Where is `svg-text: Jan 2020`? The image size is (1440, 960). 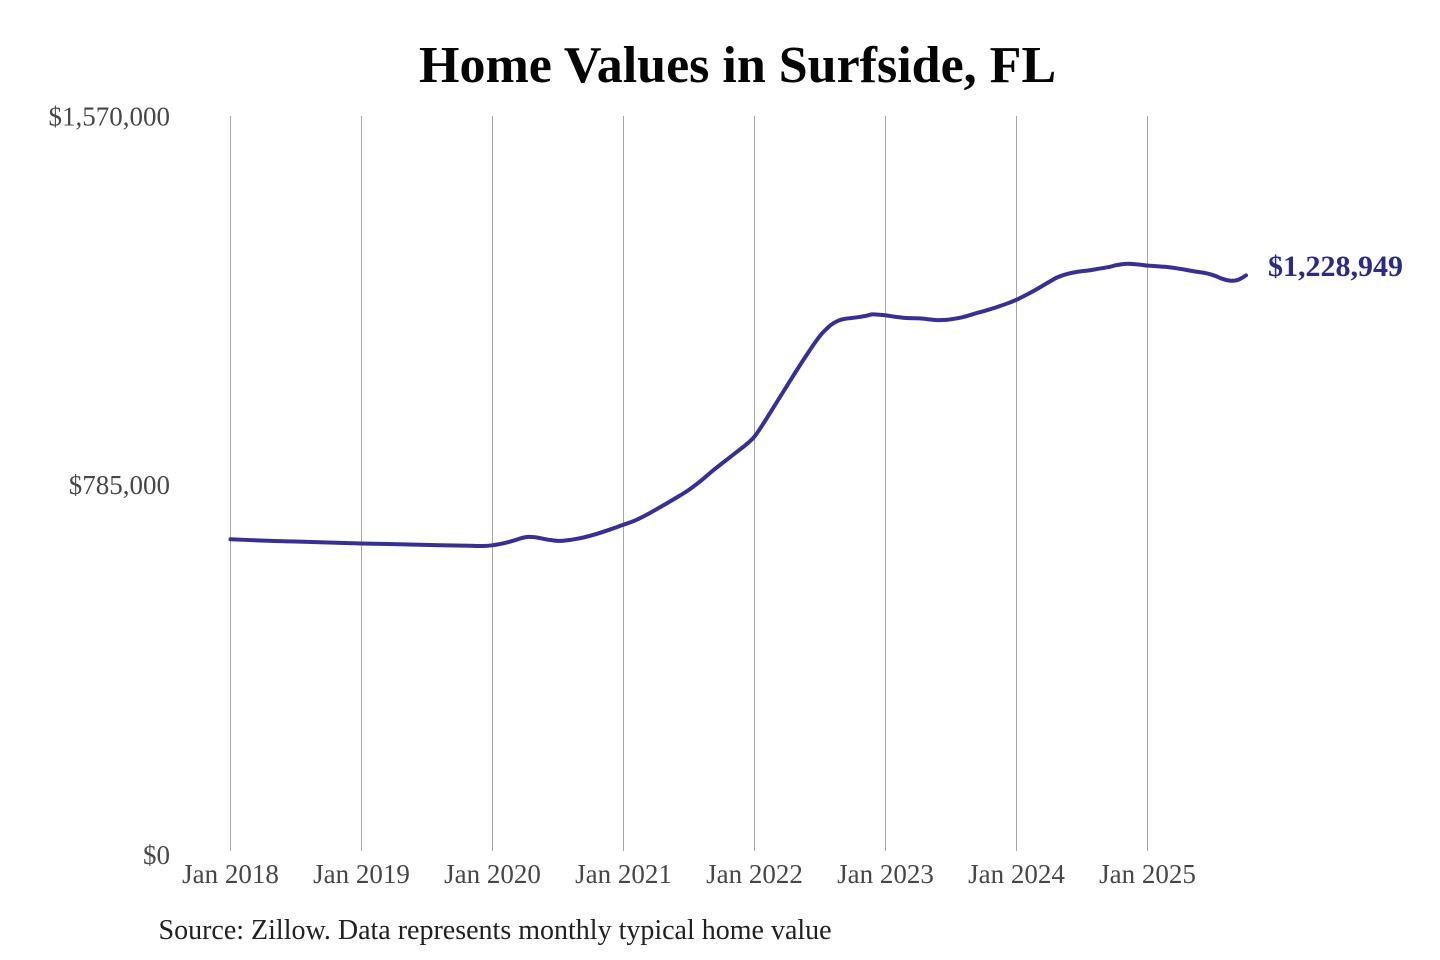 svg-text: Jan 2020 is located at coordinates (492, 874).